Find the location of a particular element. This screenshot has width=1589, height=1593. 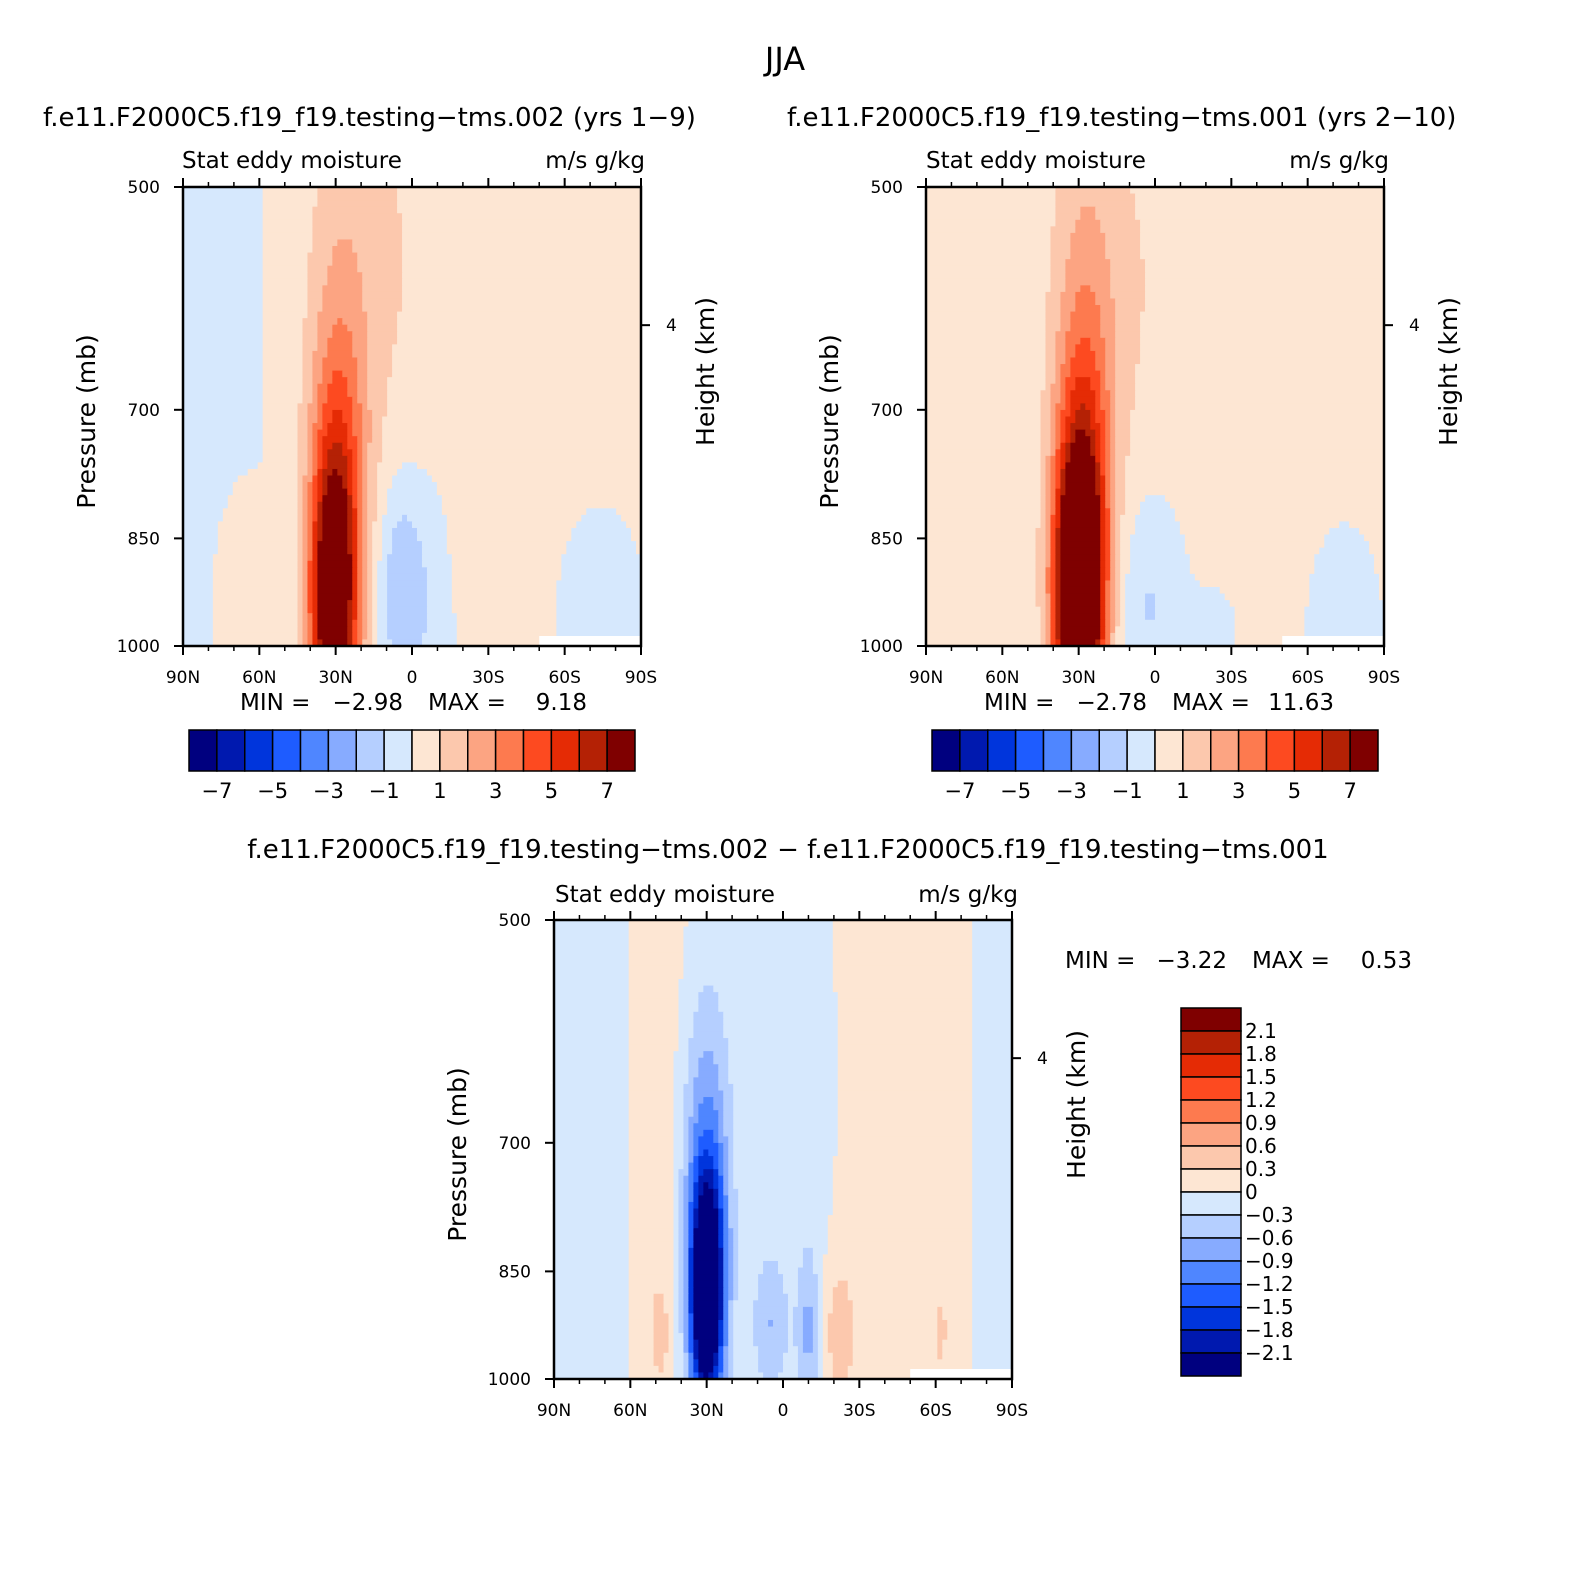

right-string: m/s g/kg is located at coordinates (1339, 161).